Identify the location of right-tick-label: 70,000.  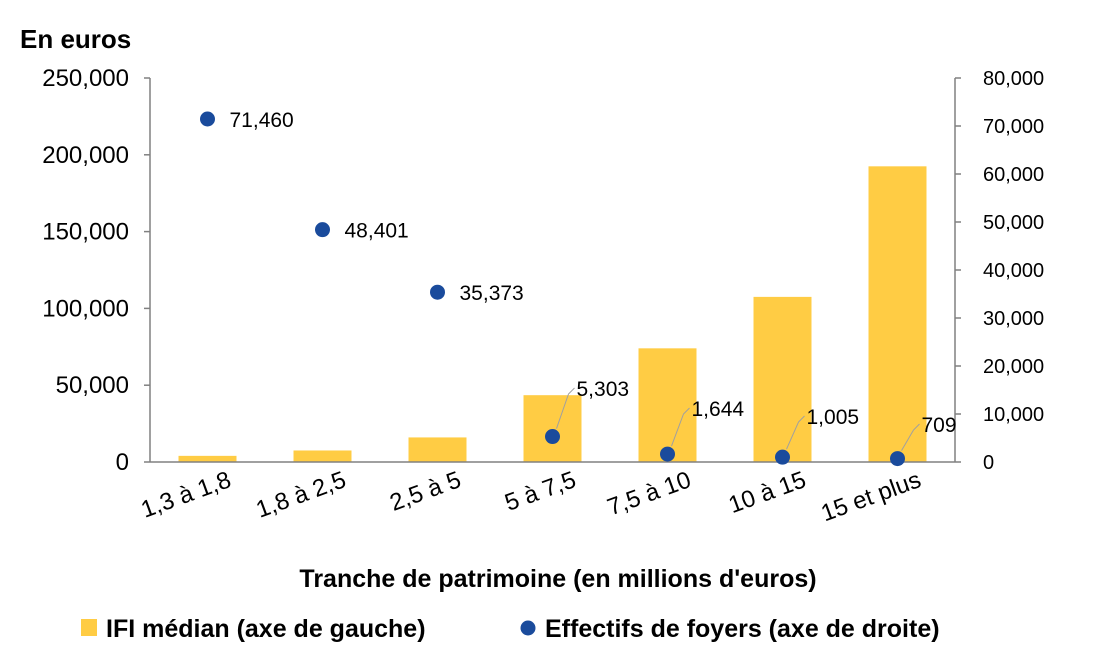
(1013, 127).